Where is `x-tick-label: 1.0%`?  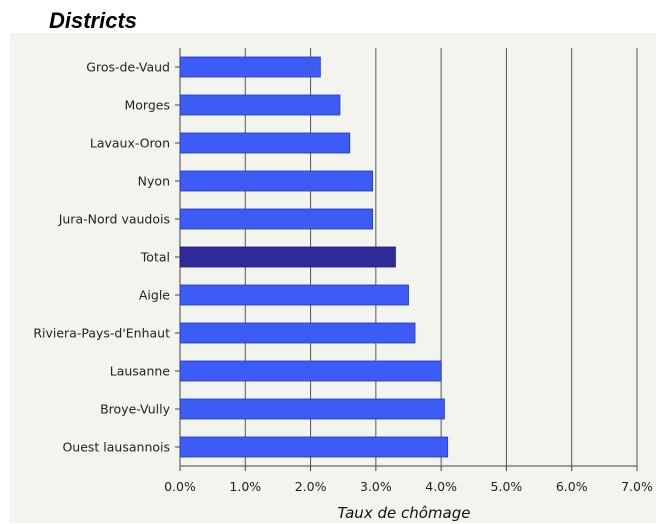
x-tick-label: 1.0% is located at coordinates (245, 486).